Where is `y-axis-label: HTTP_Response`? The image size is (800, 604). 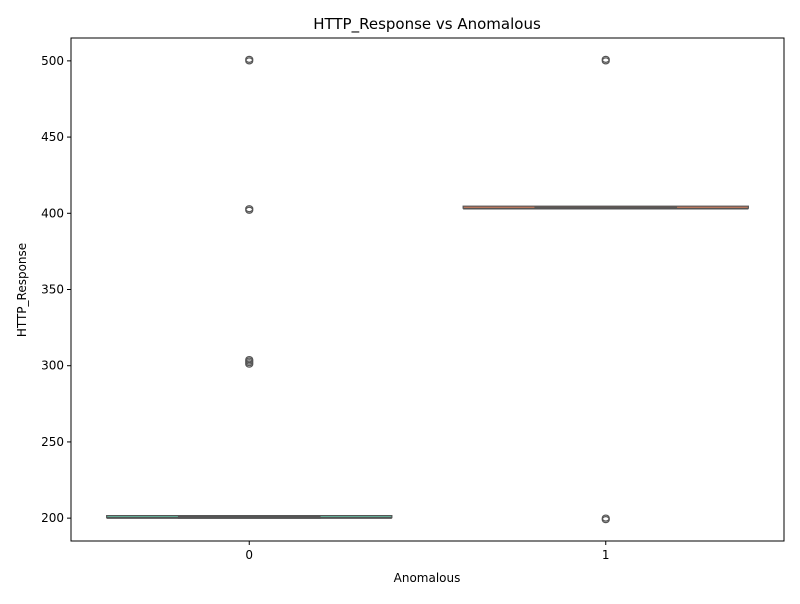
y-axis-label: HTTP_Response is located at coordinates (22, 290).